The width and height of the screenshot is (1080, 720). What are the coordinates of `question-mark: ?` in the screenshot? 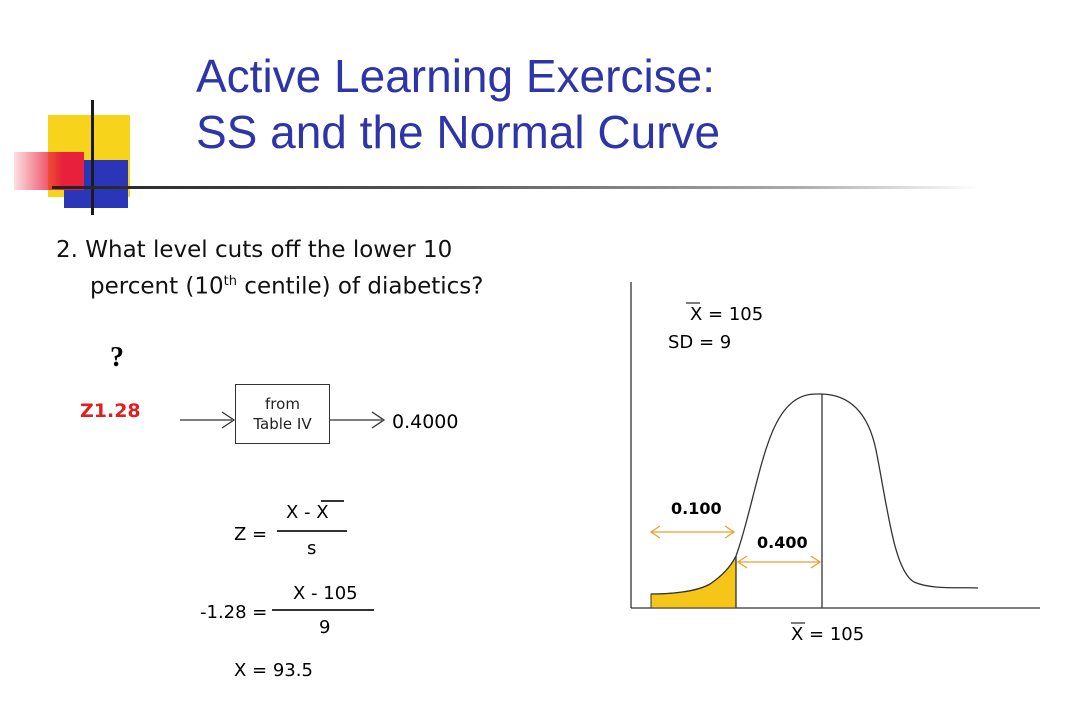 It's located at (117, 357).